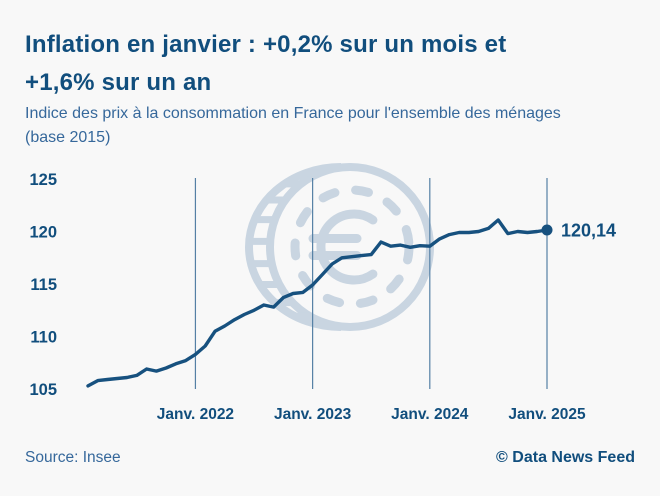 The image size is (660, 496). Describe the element at coordinates (195, 414) in the screenshot. I see `x-axis-label: Janv. 2022` at that location.